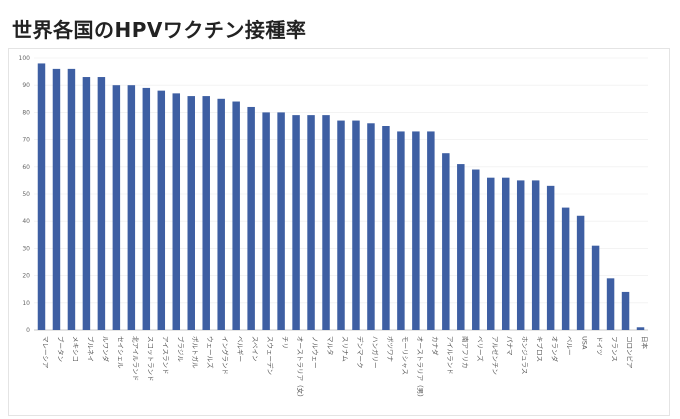 This screenshot has width=680, height=419. Describe the element at coordinates (360, 352) in the screenshot. I see `x-tick-label: デンマーク` at that location.